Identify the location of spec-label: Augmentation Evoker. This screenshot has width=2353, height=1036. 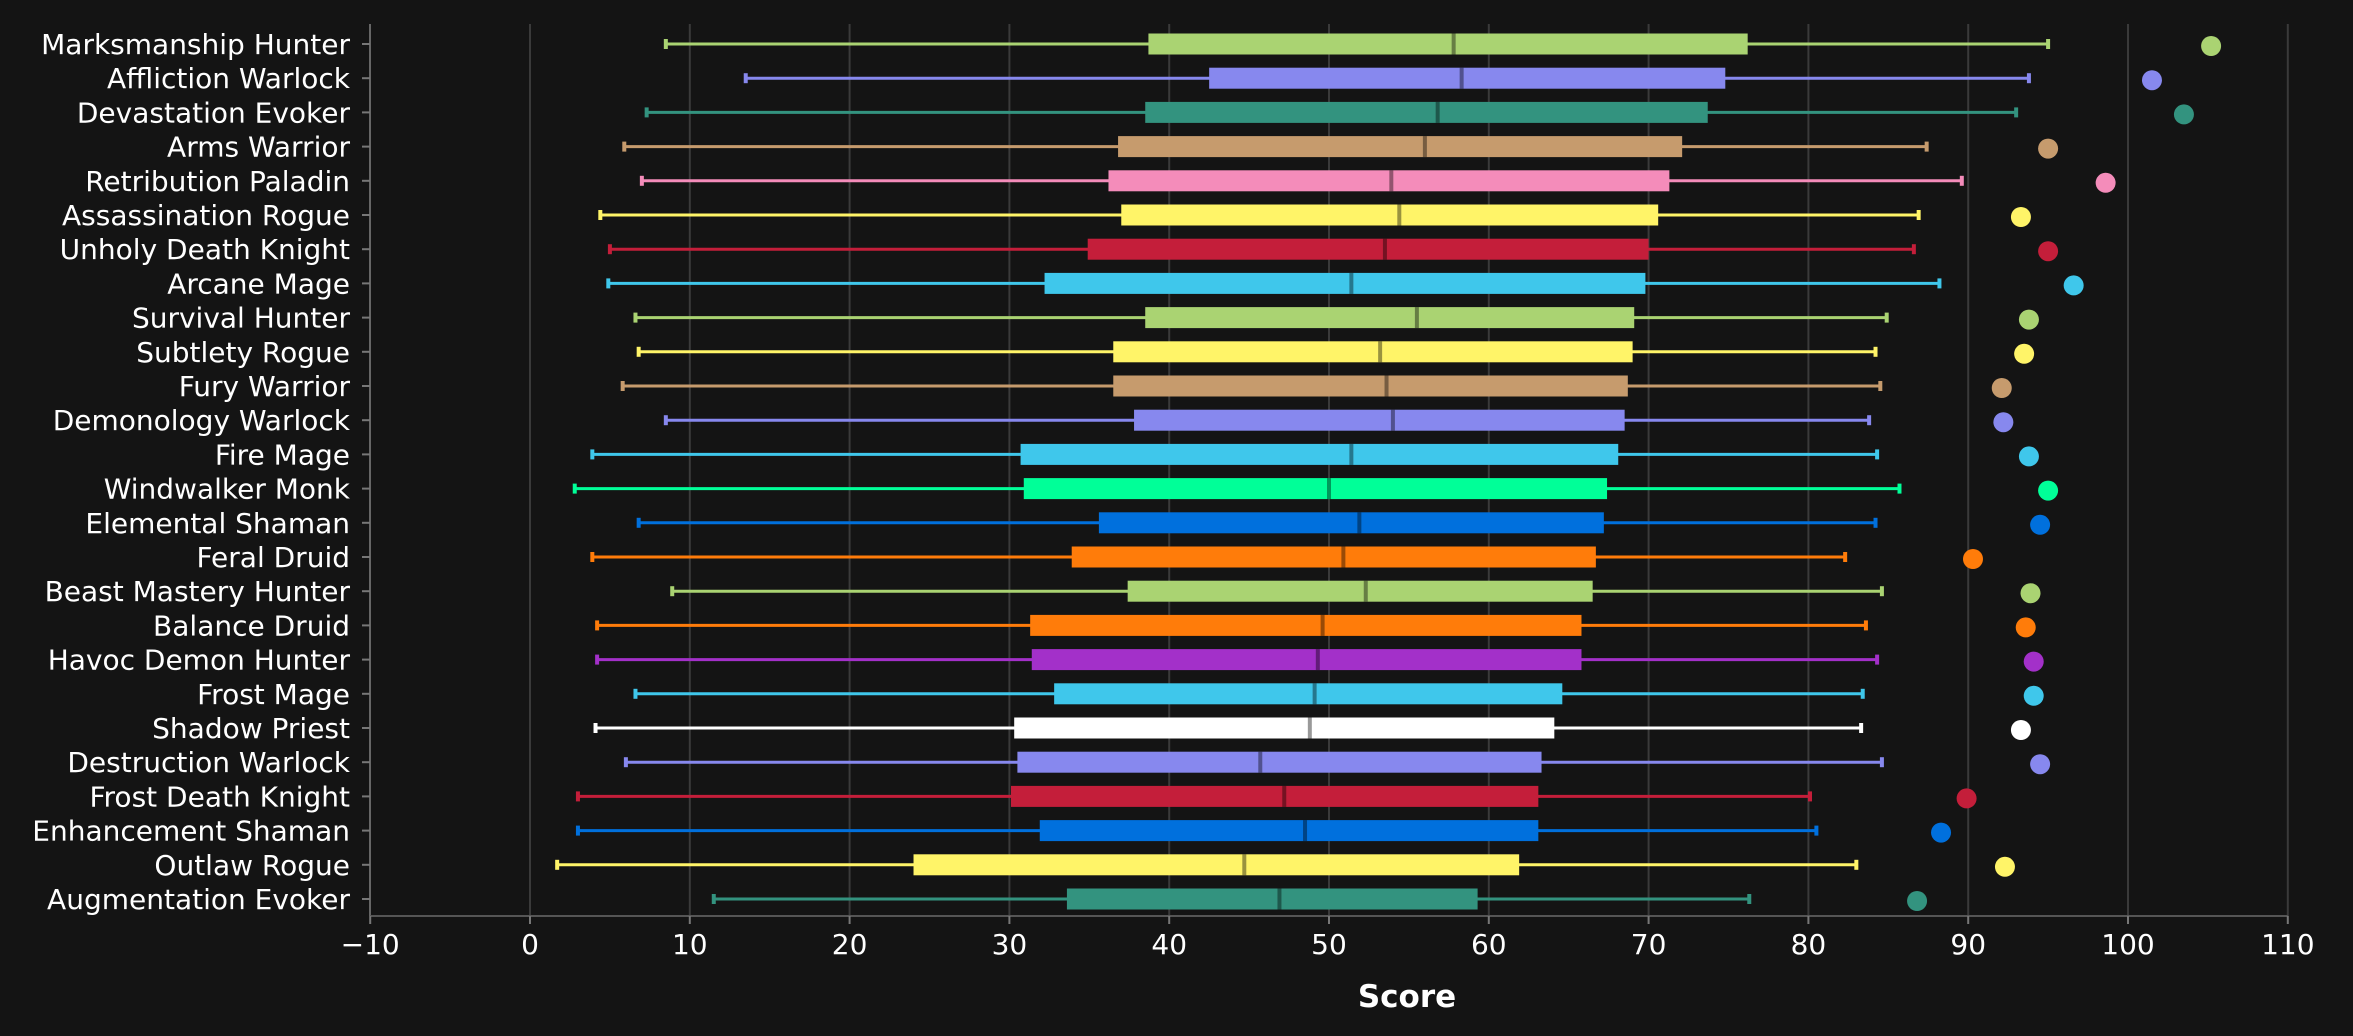
(198, 899).